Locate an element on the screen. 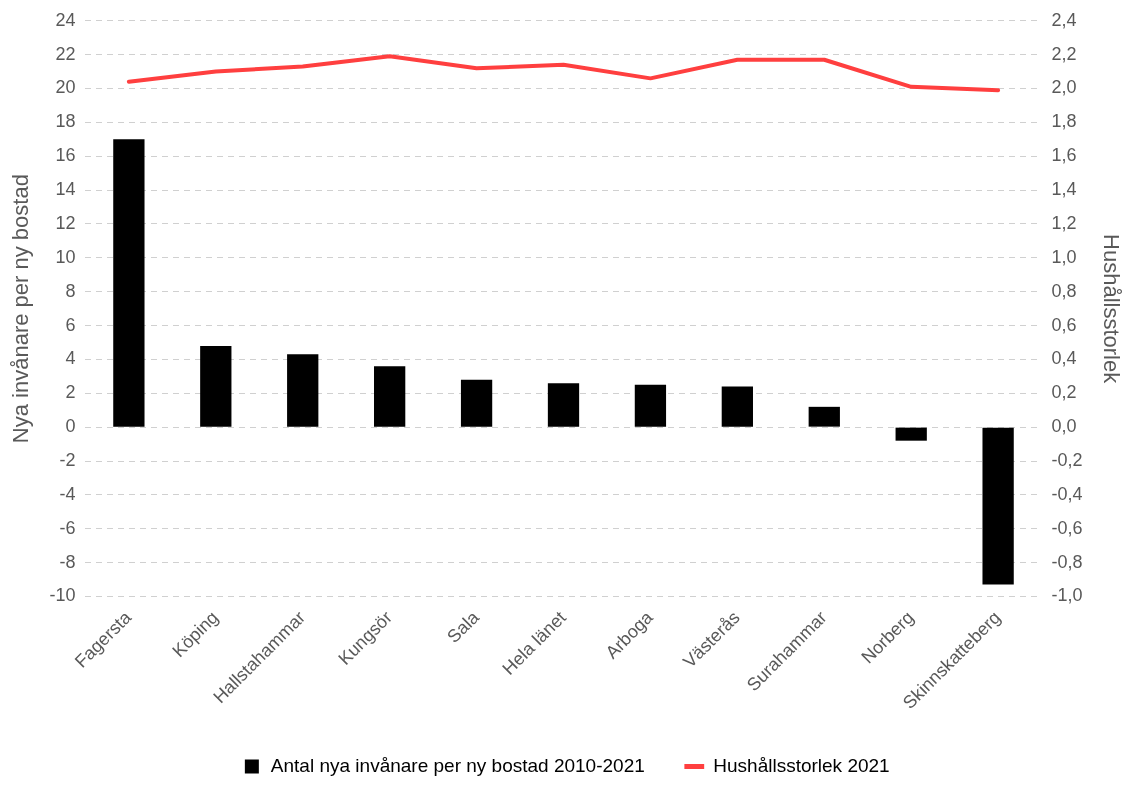 This screenshot has width=1137, height=791. y2-tick-label: 1,8 is located at coordinates (1064, 121).